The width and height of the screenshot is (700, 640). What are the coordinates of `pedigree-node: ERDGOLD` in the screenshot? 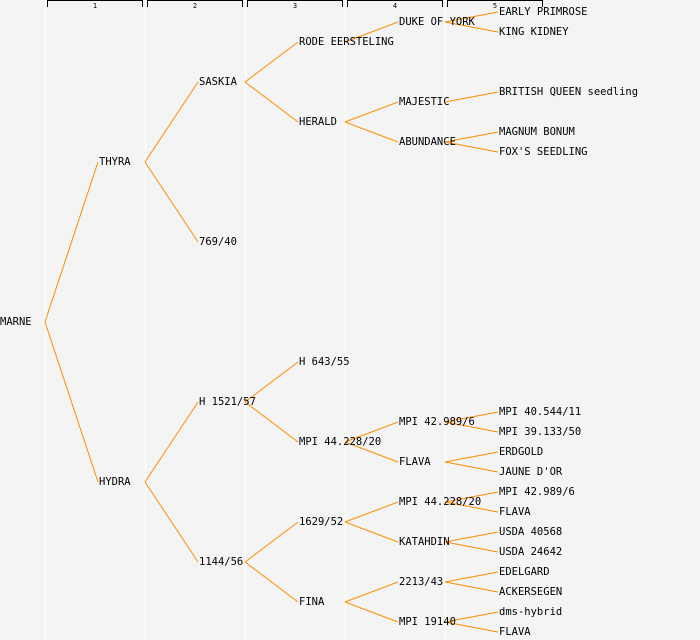 It's located at (521, 452).